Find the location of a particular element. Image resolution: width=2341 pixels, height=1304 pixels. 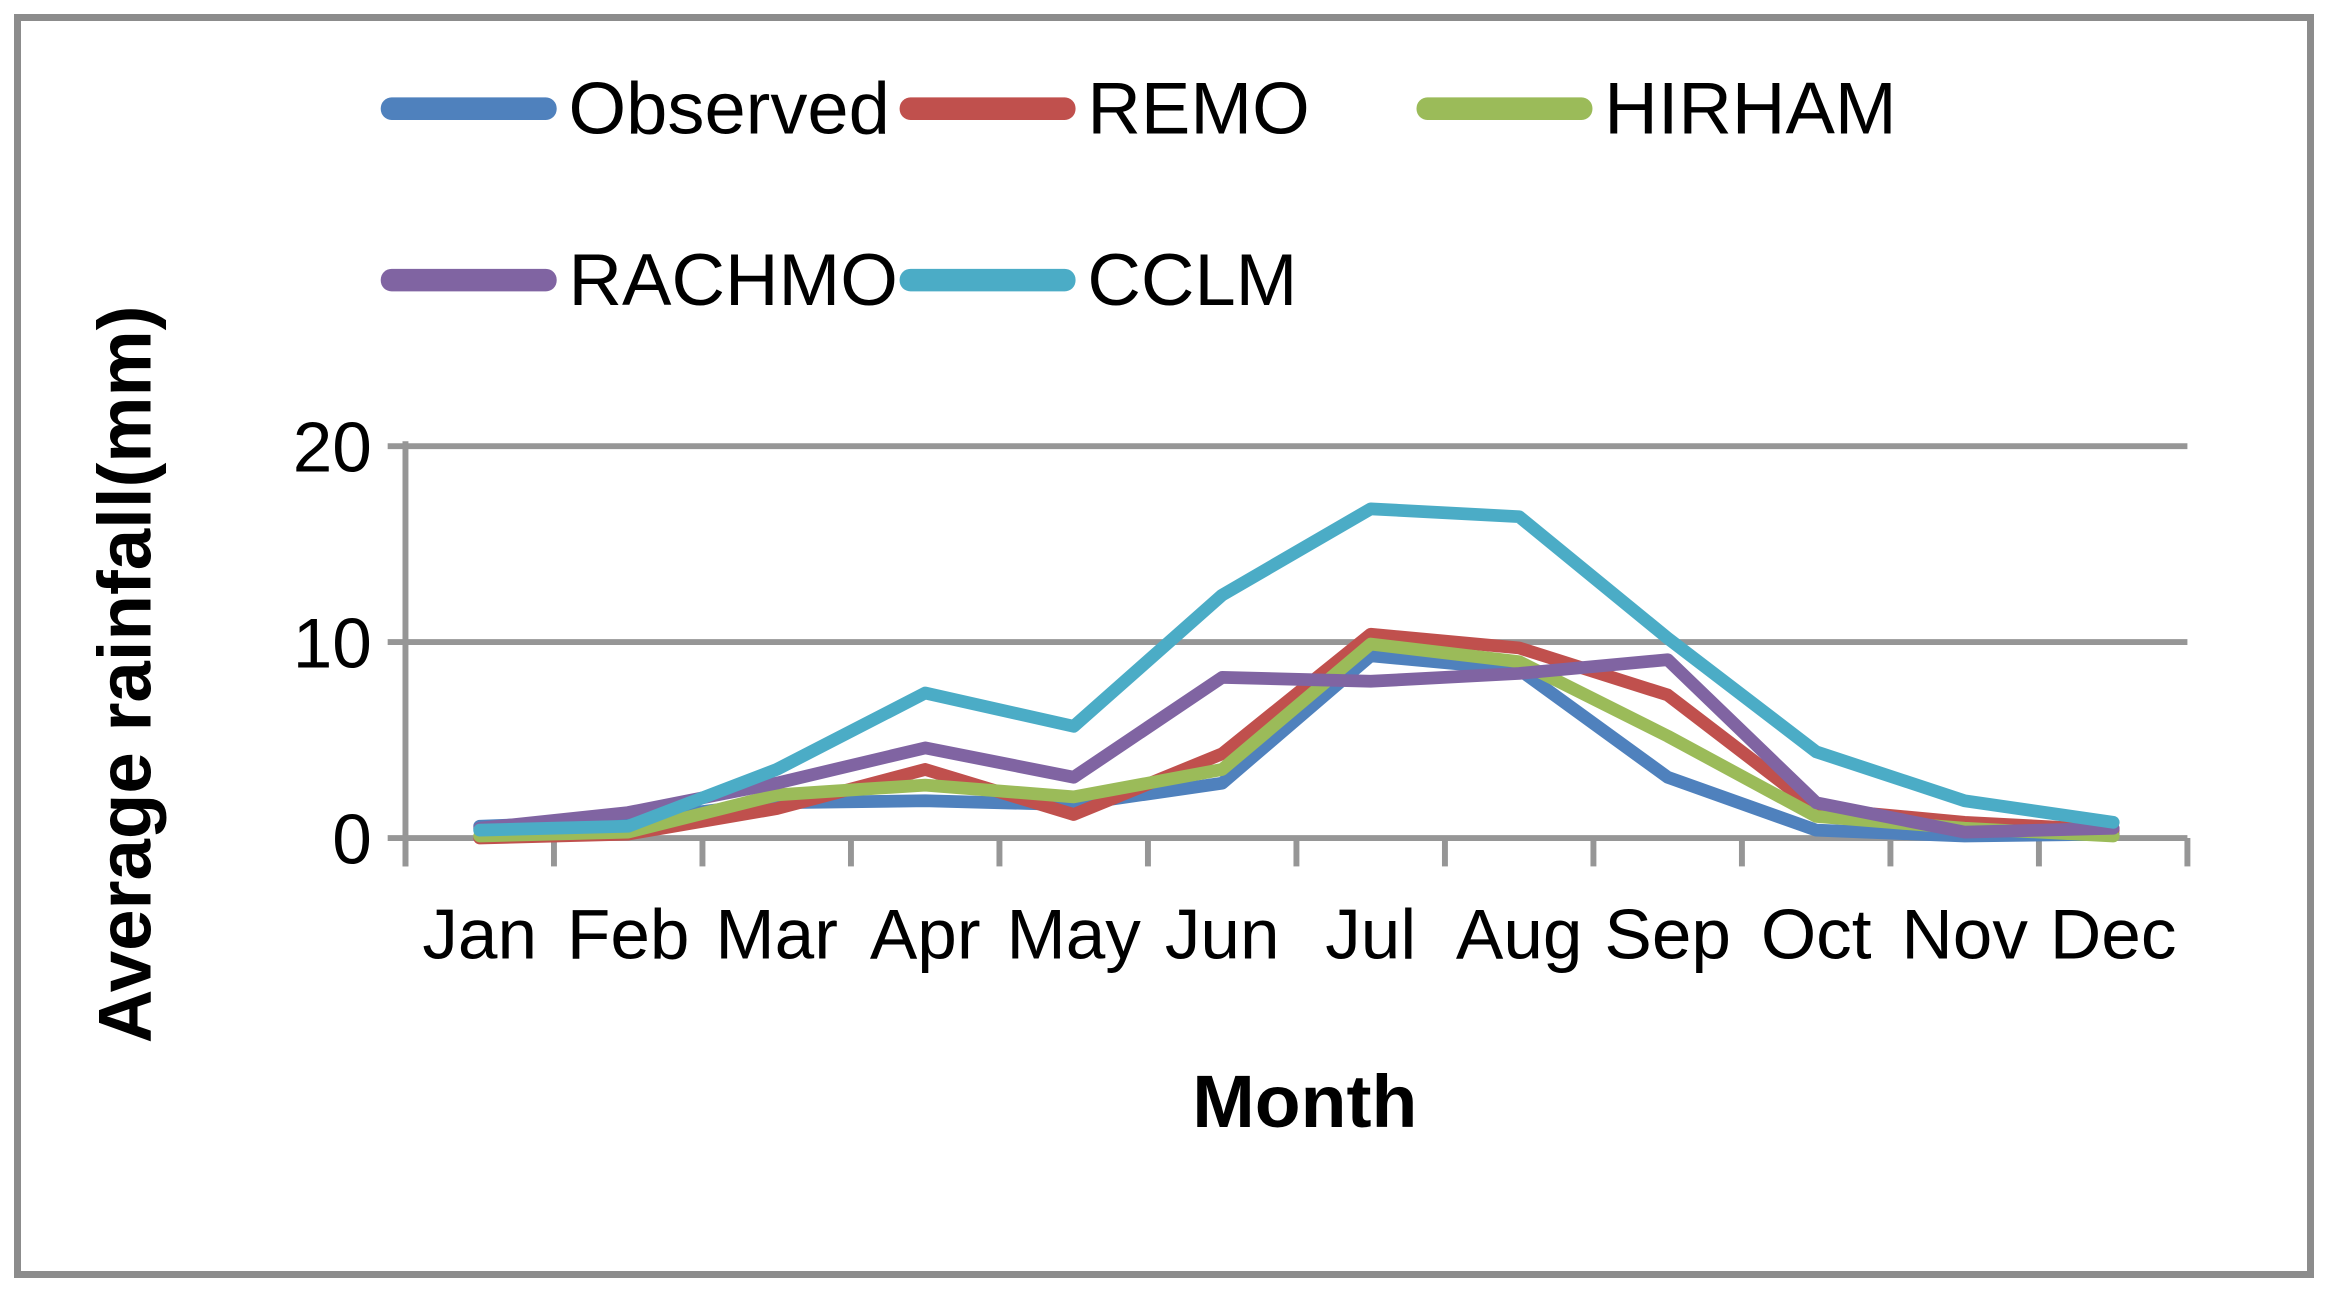

legend-label-rachmo: RACHMO is located at coordinates (733, 279).